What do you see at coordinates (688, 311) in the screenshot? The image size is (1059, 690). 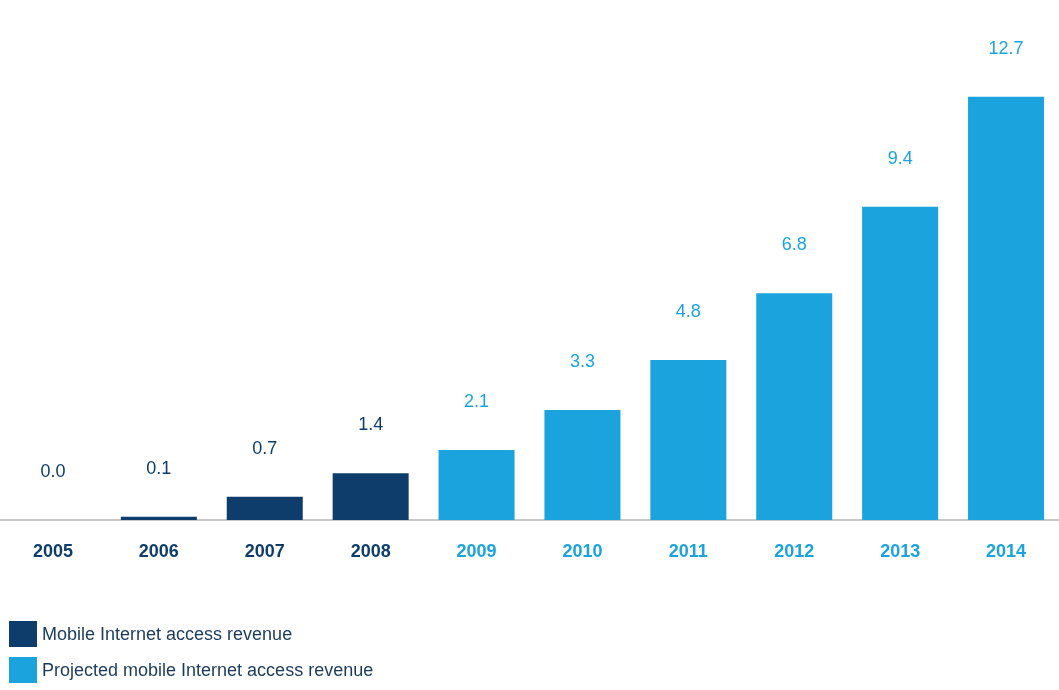 I see `data-label: 4.8` at bounding box center [688, 311].